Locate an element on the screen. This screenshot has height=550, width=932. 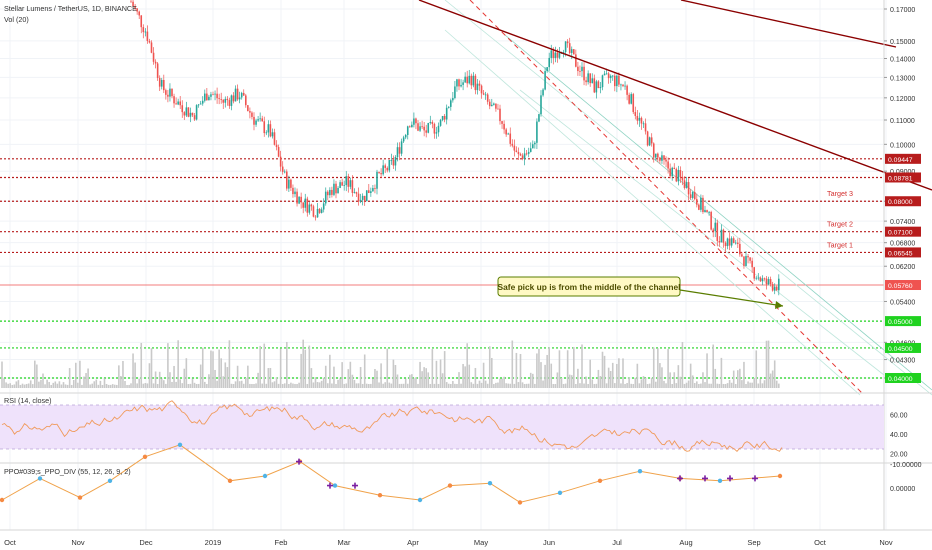
ppo-cross-marker is located at coordinates (705, 478).